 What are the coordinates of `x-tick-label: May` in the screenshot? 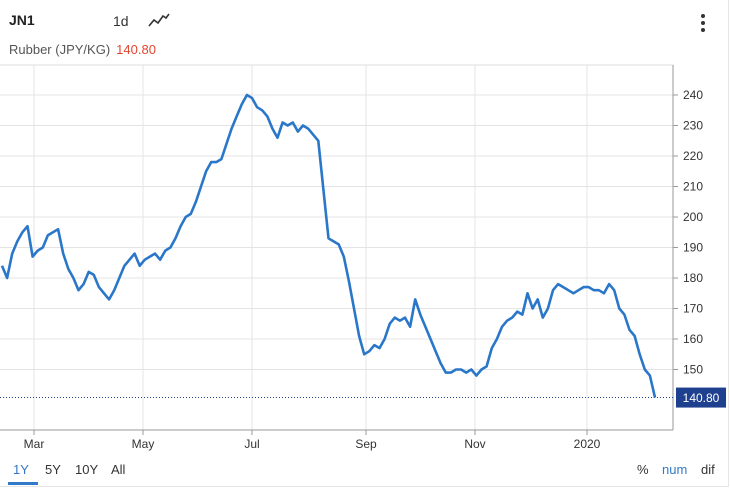 It's located at (143, 444).